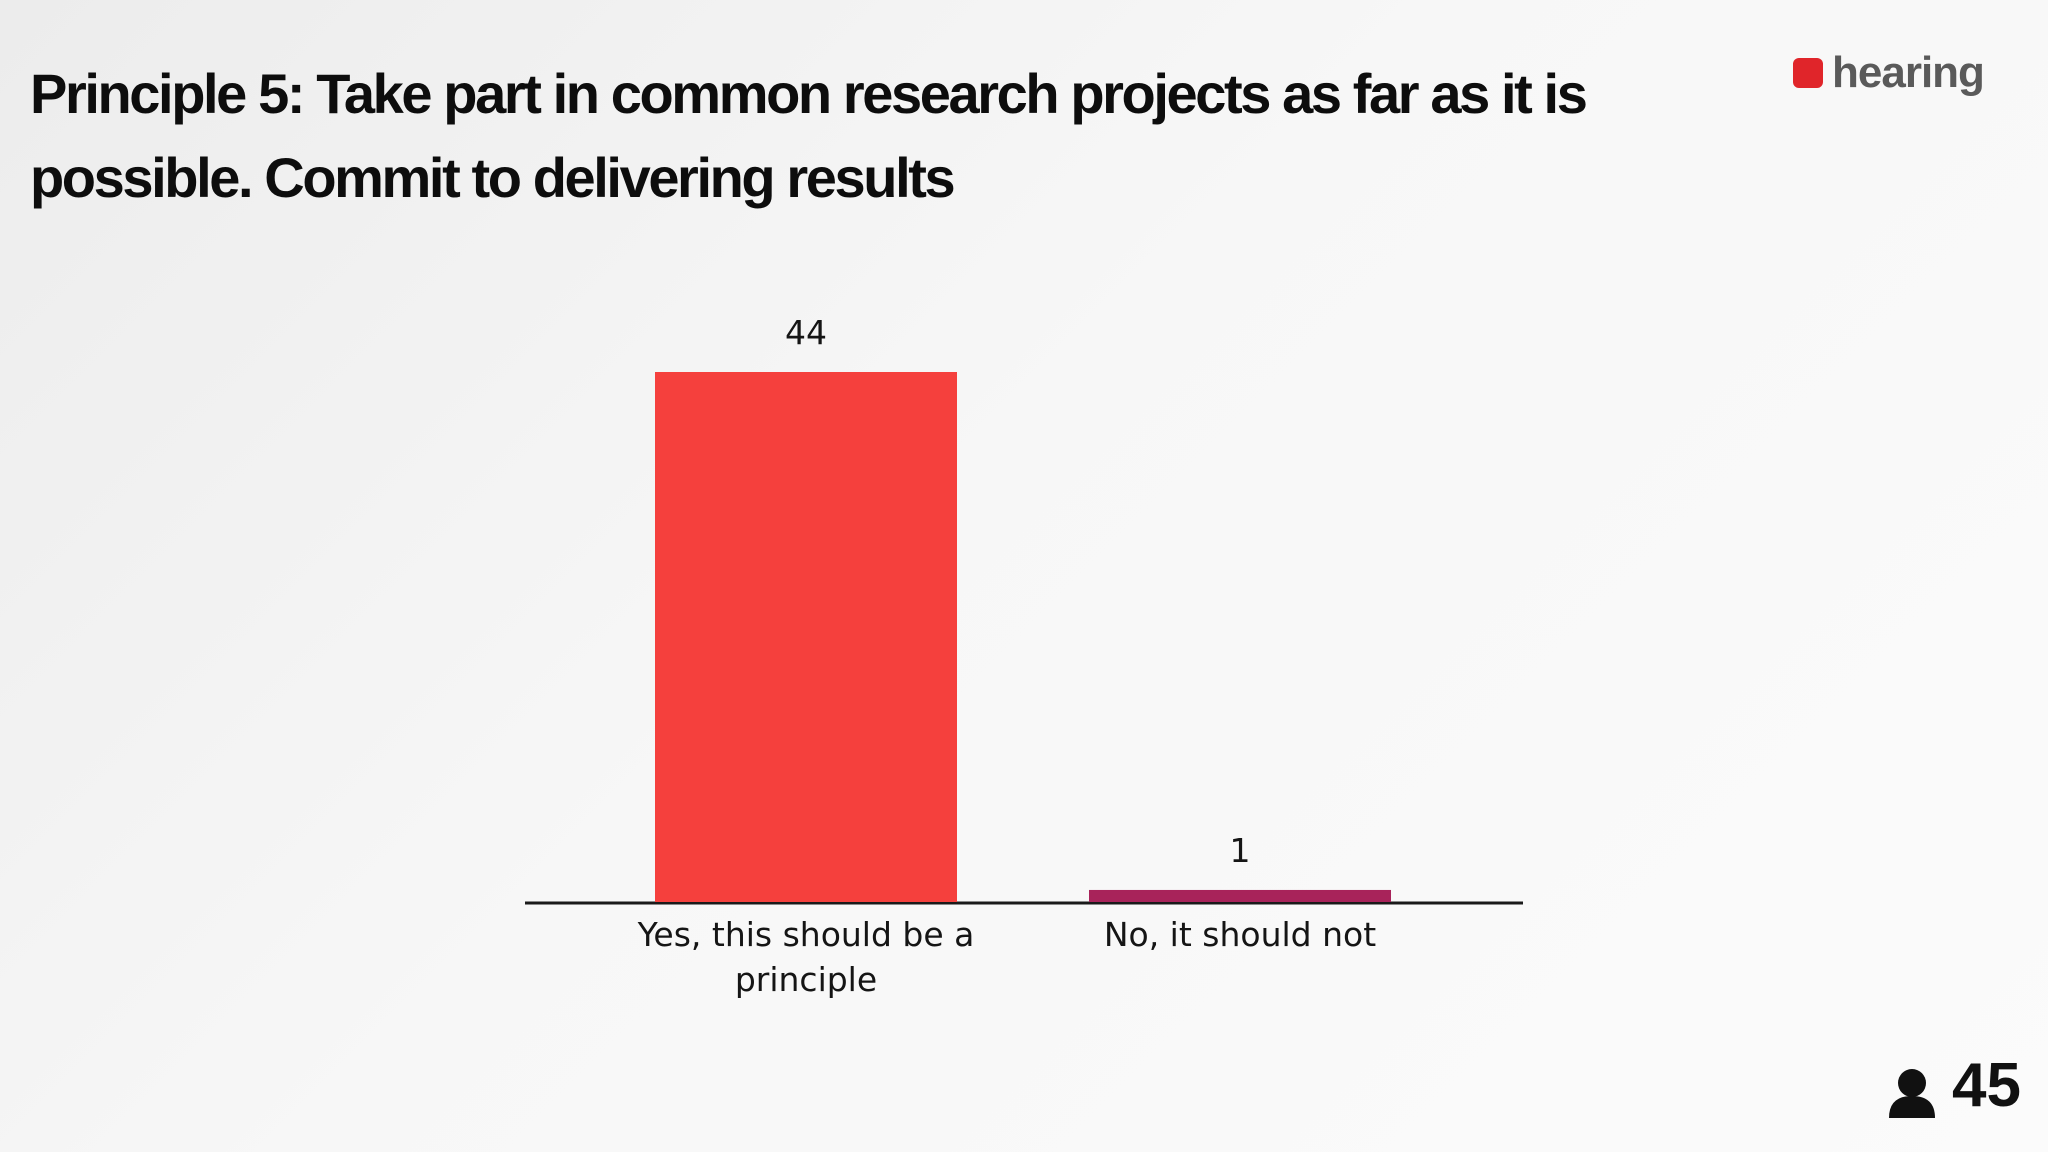  I want to click on logo-icon, so click(1808, 73).